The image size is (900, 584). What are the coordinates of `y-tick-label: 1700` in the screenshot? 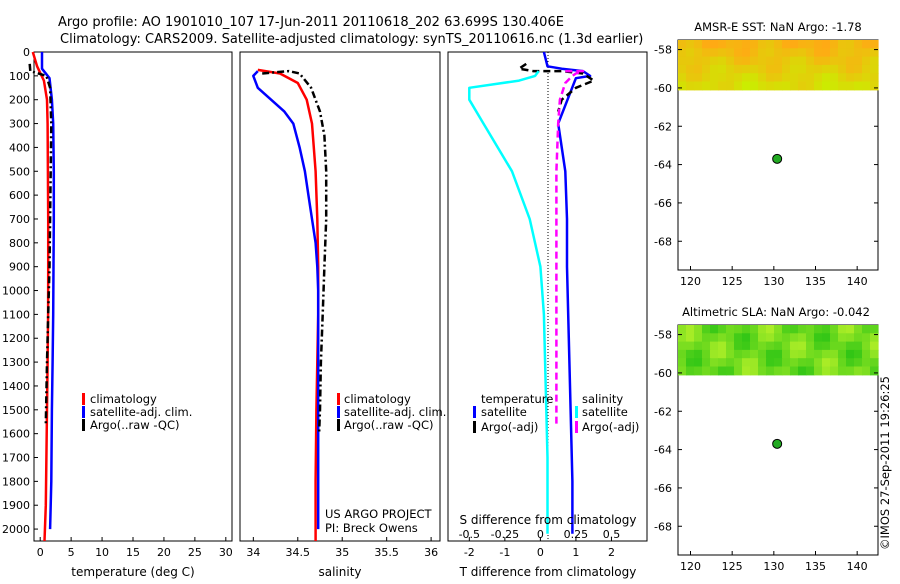 It's located at (16, 458).